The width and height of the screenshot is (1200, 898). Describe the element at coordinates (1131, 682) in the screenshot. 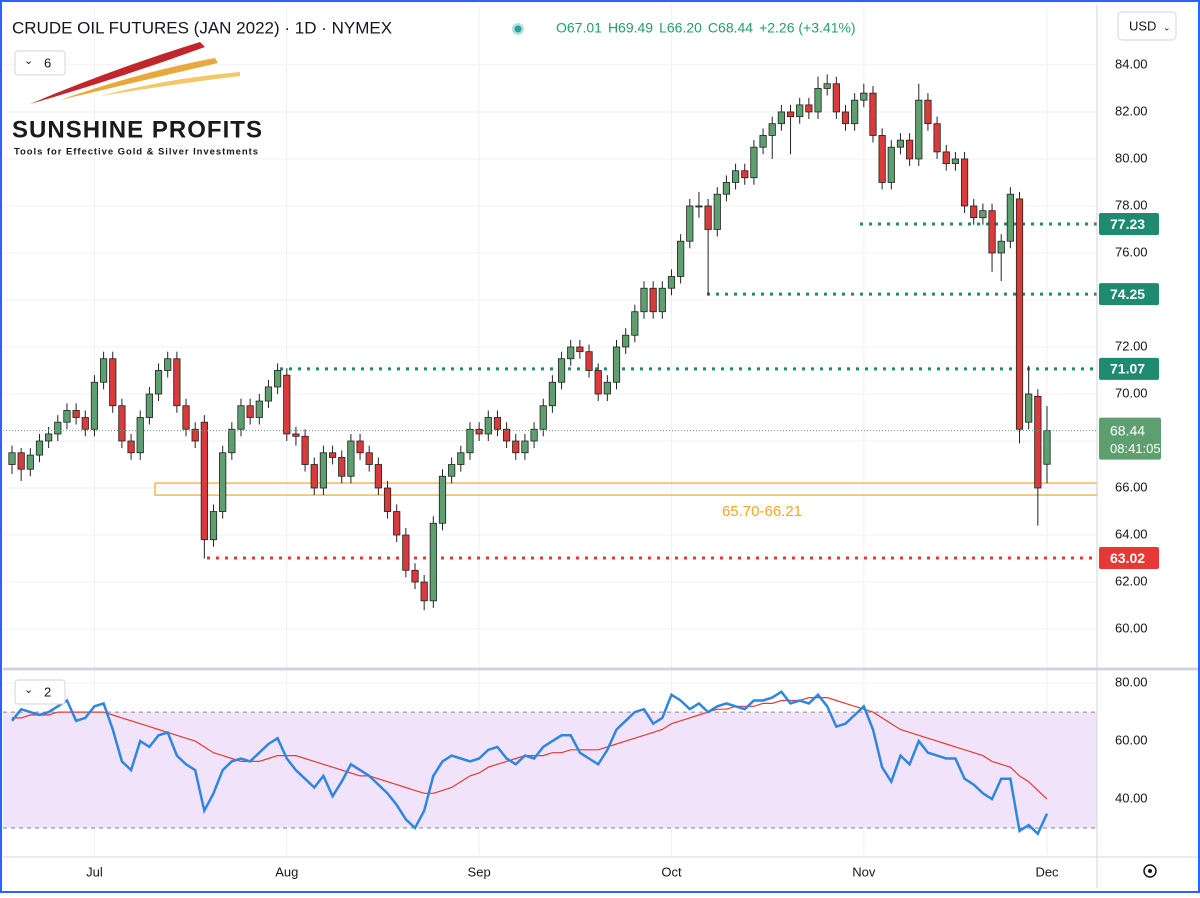

I see `y-tick-label: 80.00` at that location.